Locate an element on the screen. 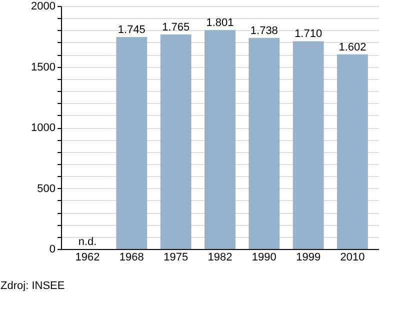 The height and width of the screenshot is (323, 400). data-label: 1.745 is located at coordinates (132, 30).